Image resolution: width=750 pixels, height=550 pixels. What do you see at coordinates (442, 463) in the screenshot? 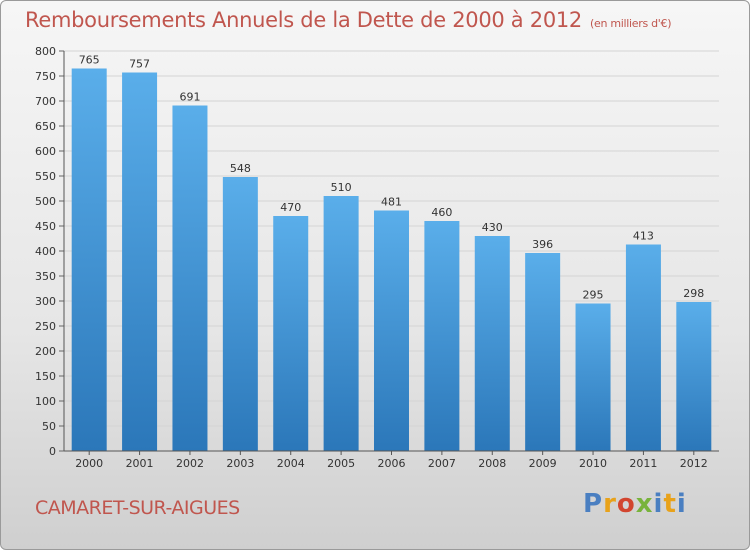
I see `x-tick-label: 2007` at bounding box center [442, 463].